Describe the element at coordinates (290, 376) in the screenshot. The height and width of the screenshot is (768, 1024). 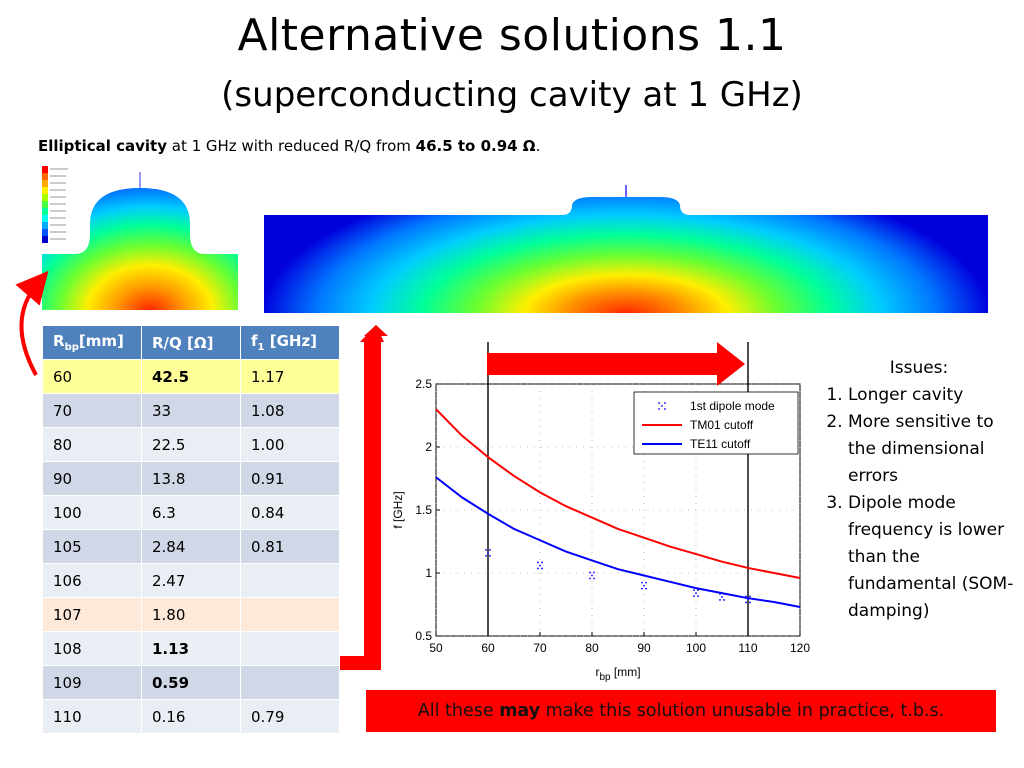
I see `cell-f1: 1.17` at that location.